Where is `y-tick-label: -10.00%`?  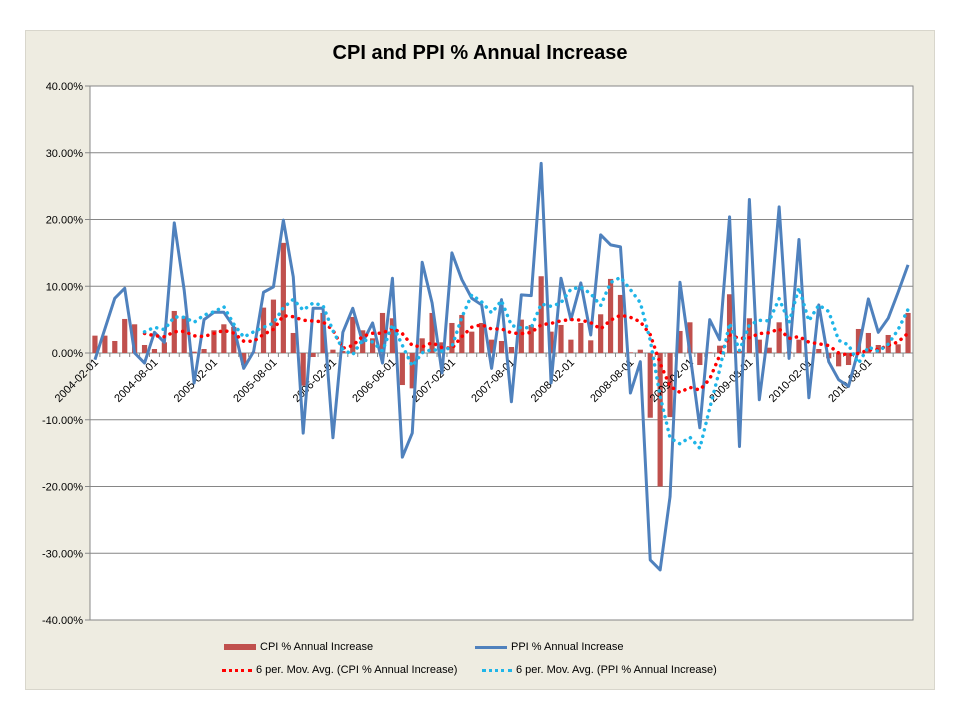 y-tick-label: -10.00% is located at coordinates (62, 421).